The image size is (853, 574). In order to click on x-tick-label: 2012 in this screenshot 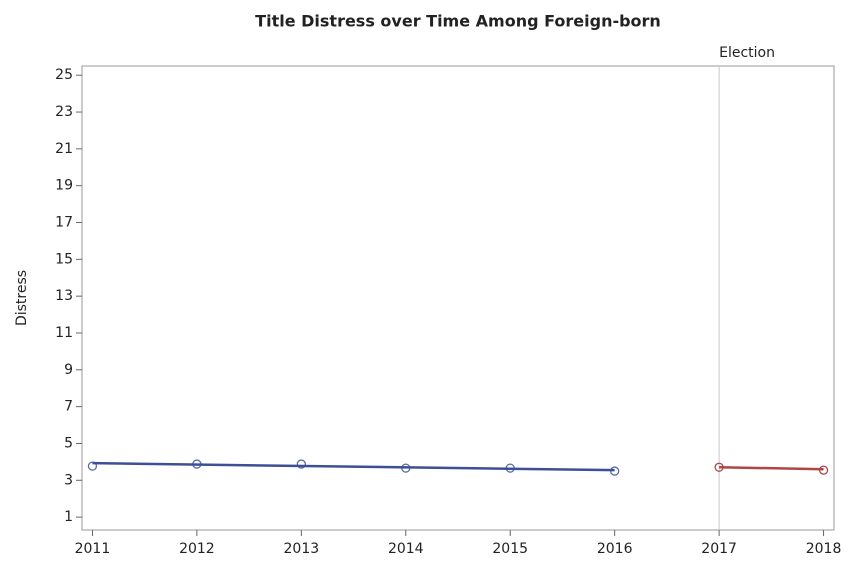, I will do `click(197, 549)`.